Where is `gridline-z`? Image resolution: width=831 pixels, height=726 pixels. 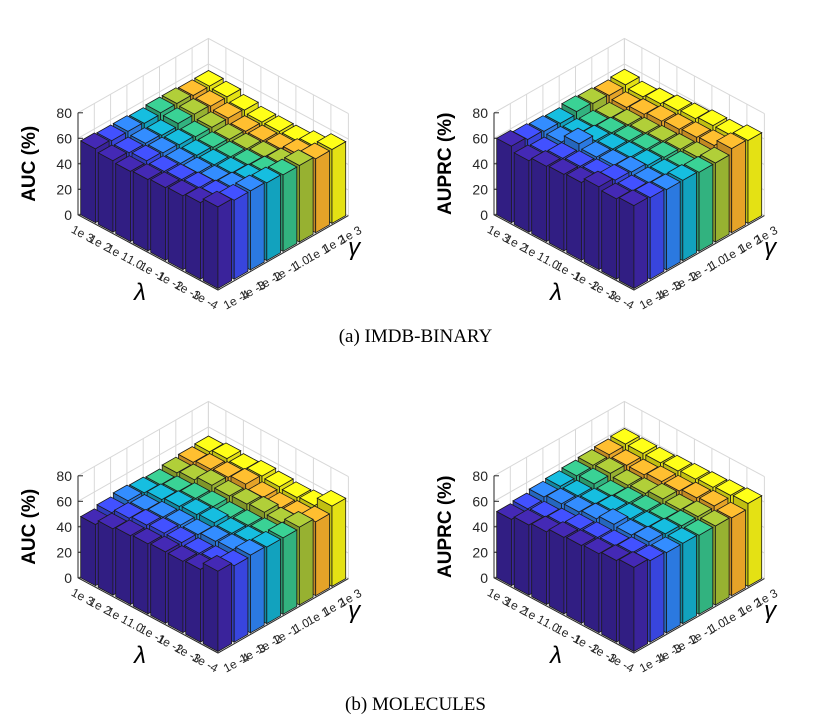 gridline-z is located at coordinates (629, 439).